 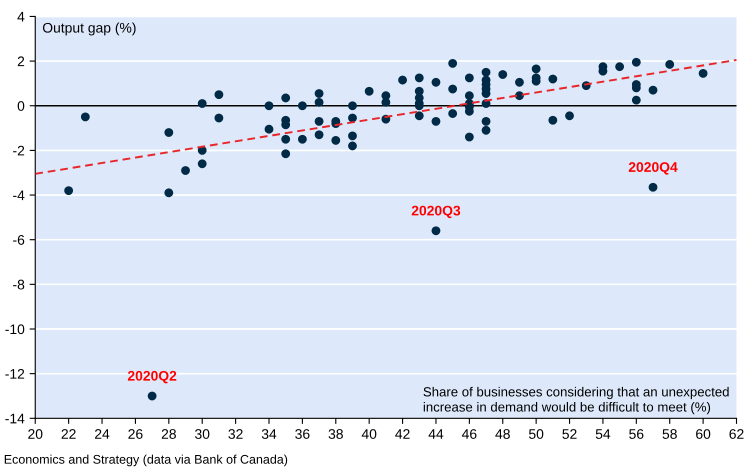 What do you see at coordinates (335, 434) in the screenshot?
I see `x-tick-label: 38` at bounding box center [335, 434].